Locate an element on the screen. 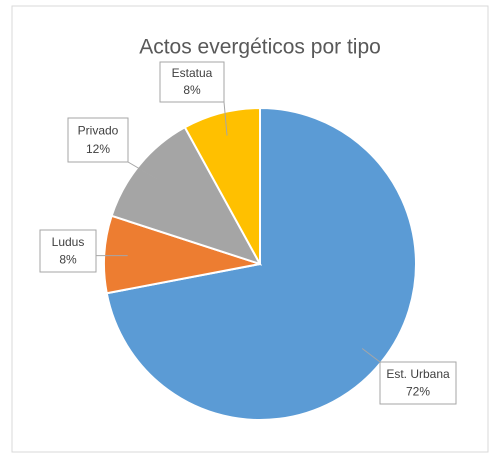  category-label: Privado is located at coordinates (98, 130).